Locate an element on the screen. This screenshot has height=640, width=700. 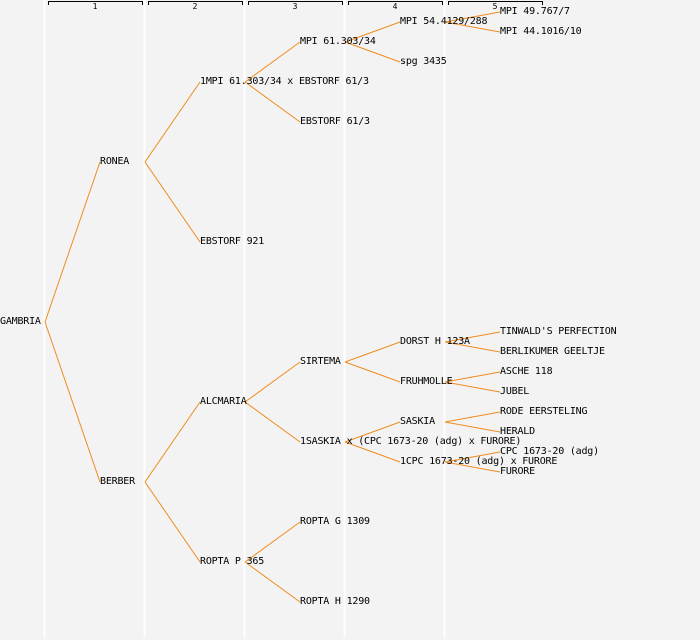
pedigree-node: FURORE is located at coordinates (517, 471).